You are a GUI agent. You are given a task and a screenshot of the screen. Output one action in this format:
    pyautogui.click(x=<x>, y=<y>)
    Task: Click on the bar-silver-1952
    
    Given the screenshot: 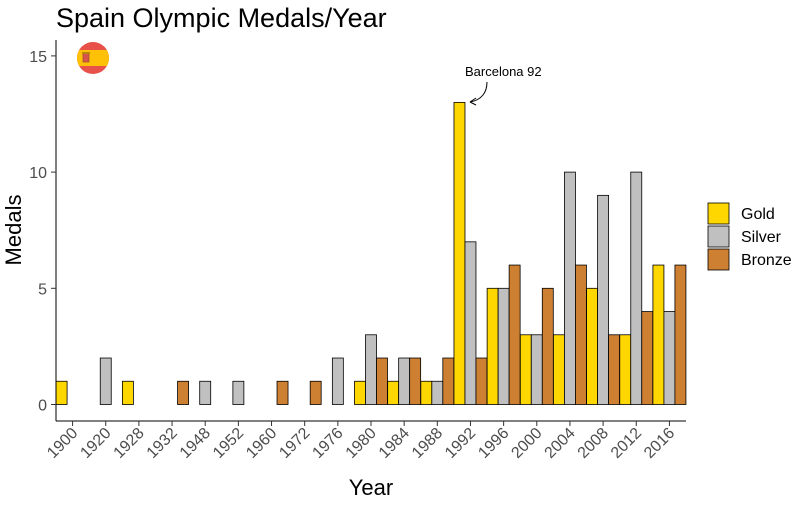 What is the action you would take?
    pyautogui.click(x=238, y=392)
    